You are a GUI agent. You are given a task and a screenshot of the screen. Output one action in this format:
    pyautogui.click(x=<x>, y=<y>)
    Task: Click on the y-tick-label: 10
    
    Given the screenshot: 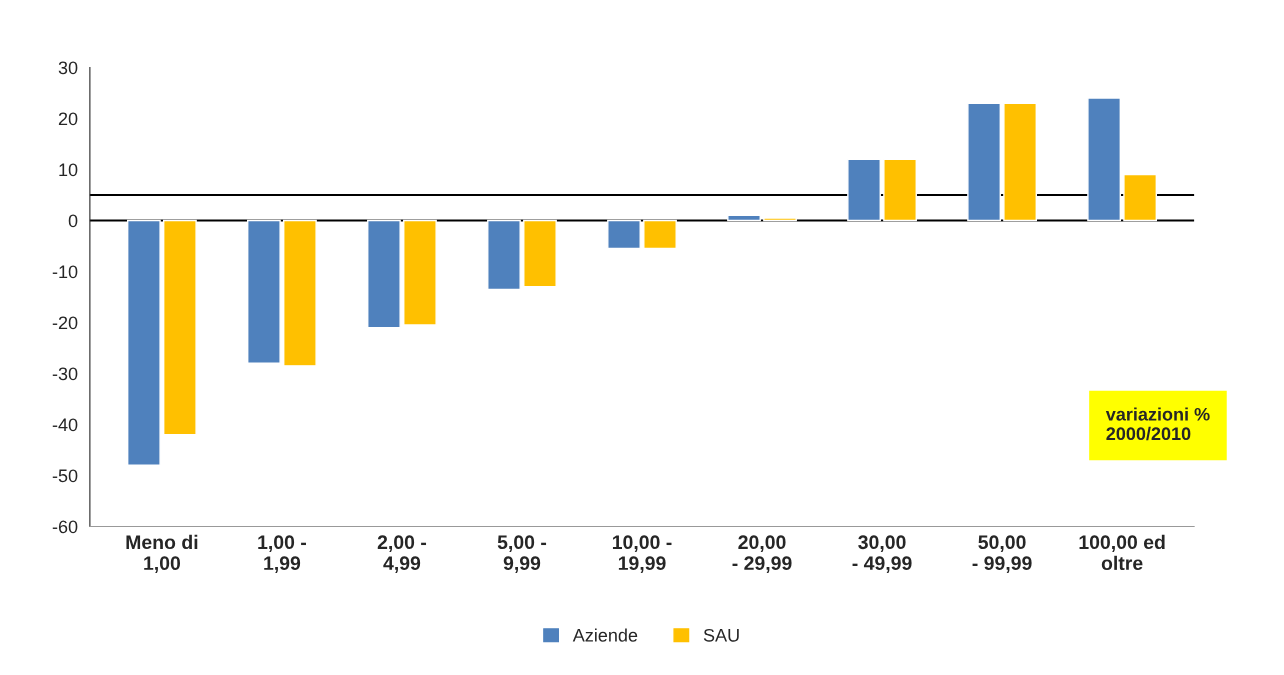 What is the action you would take?
    pyautogui.click(x=68, y=170)
    